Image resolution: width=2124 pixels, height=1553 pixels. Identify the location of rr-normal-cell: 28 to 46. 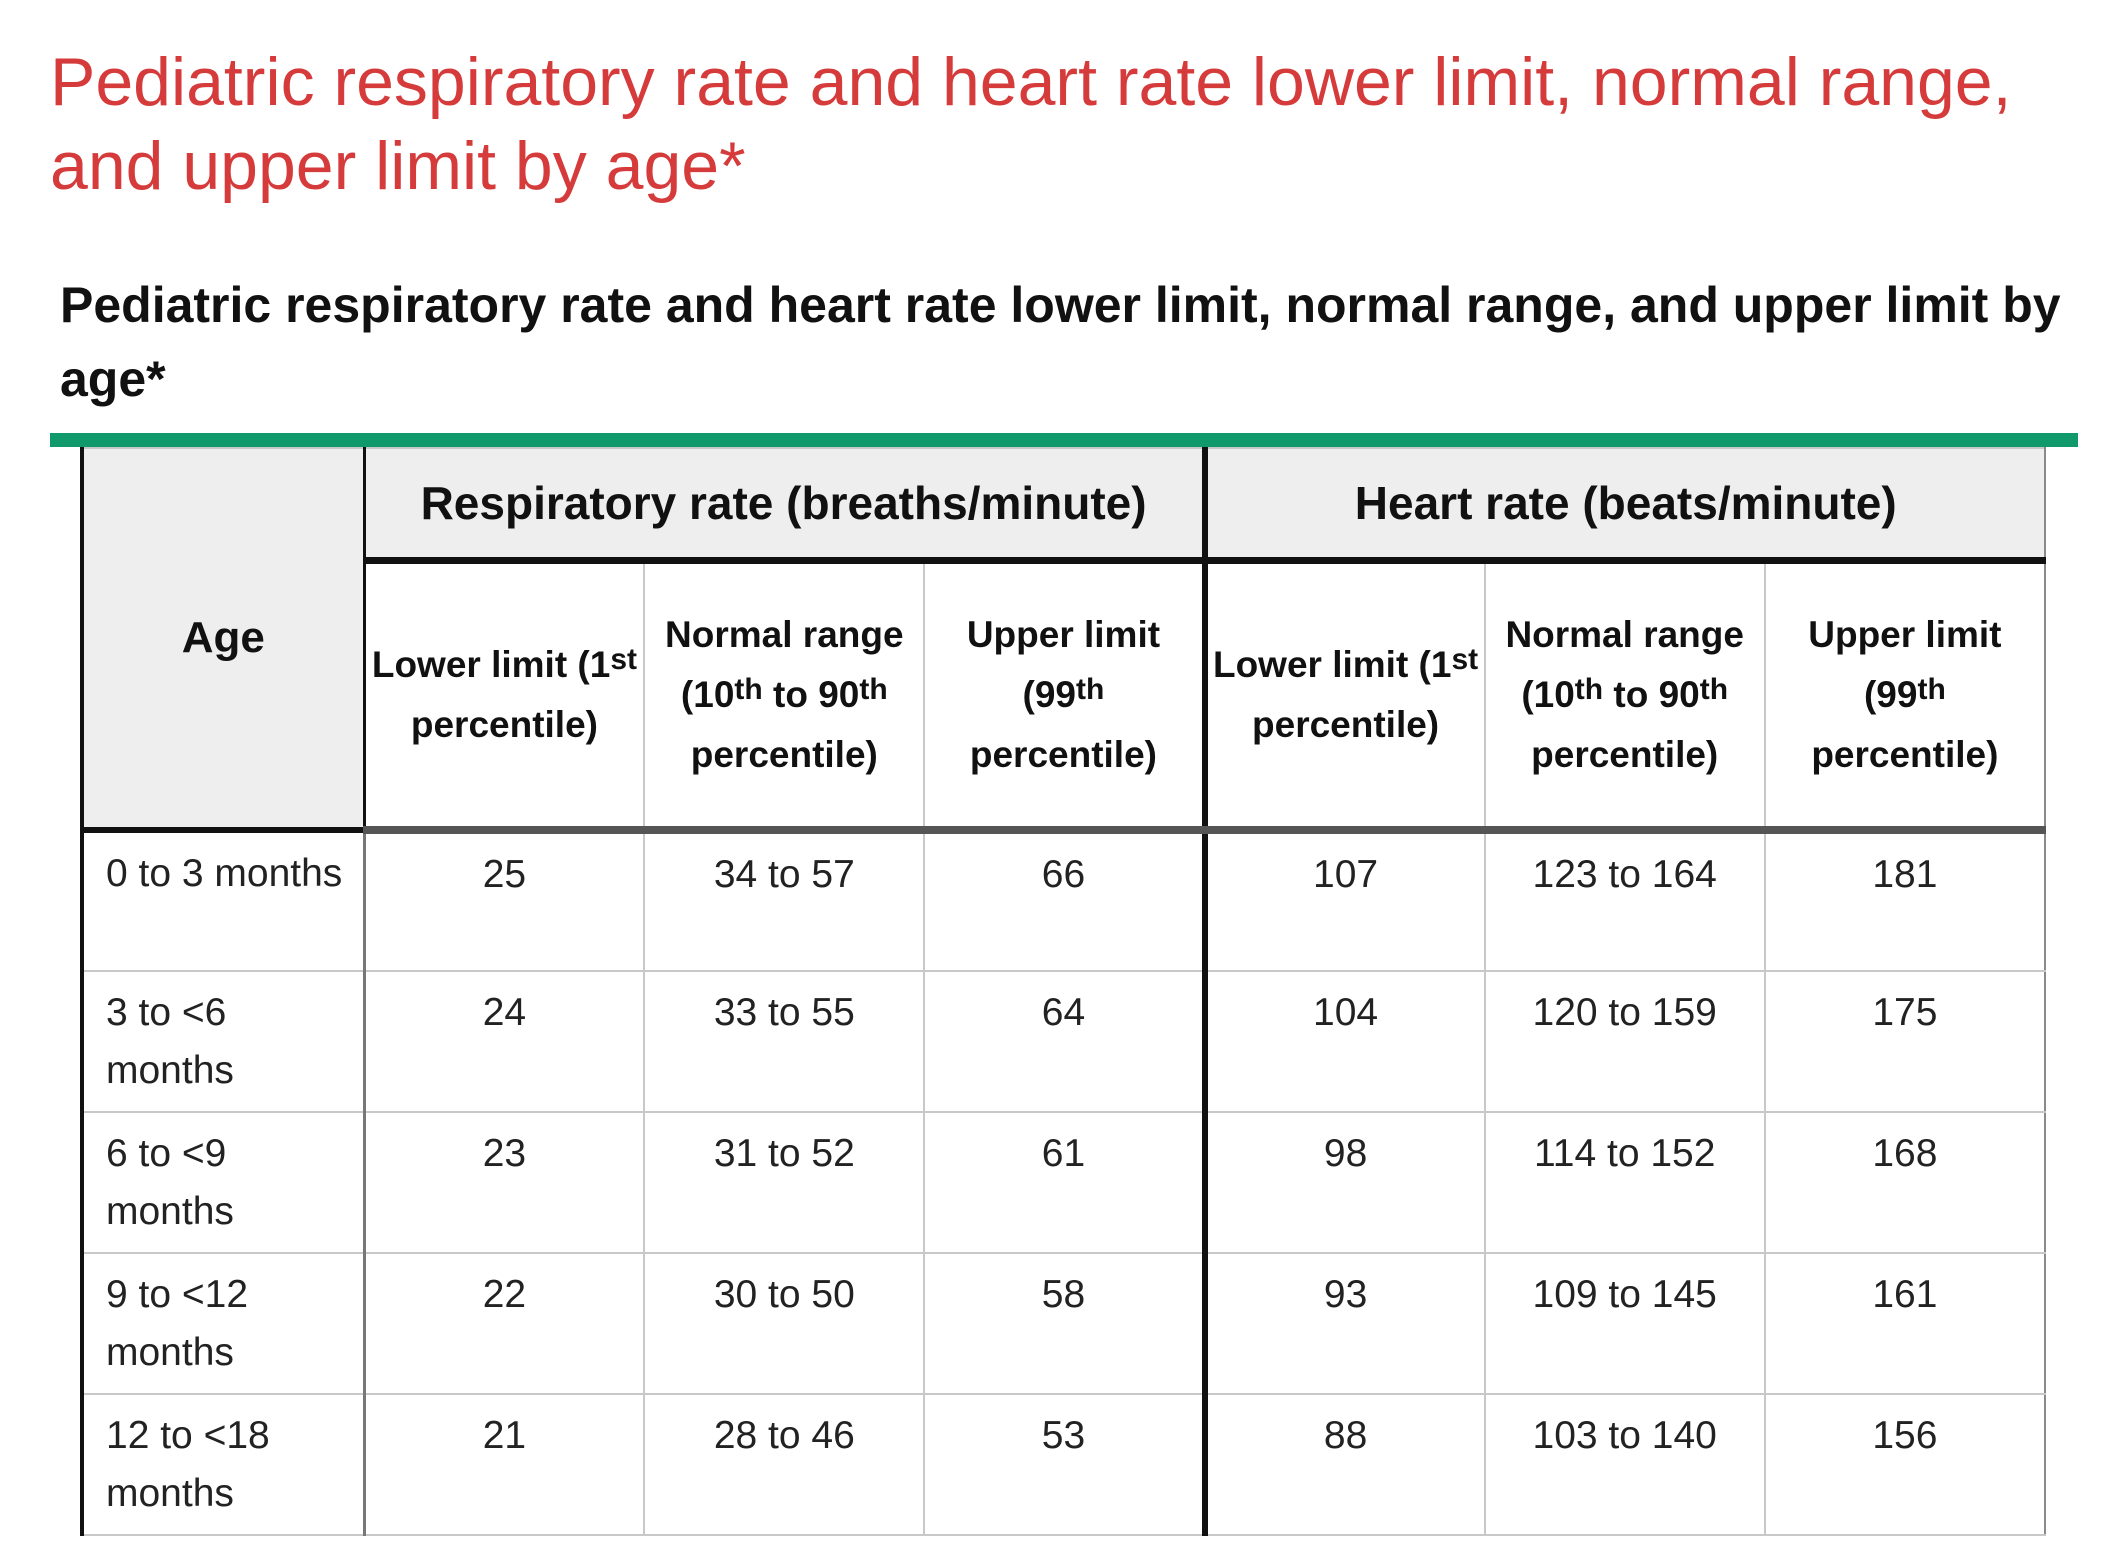
(784, 1464).